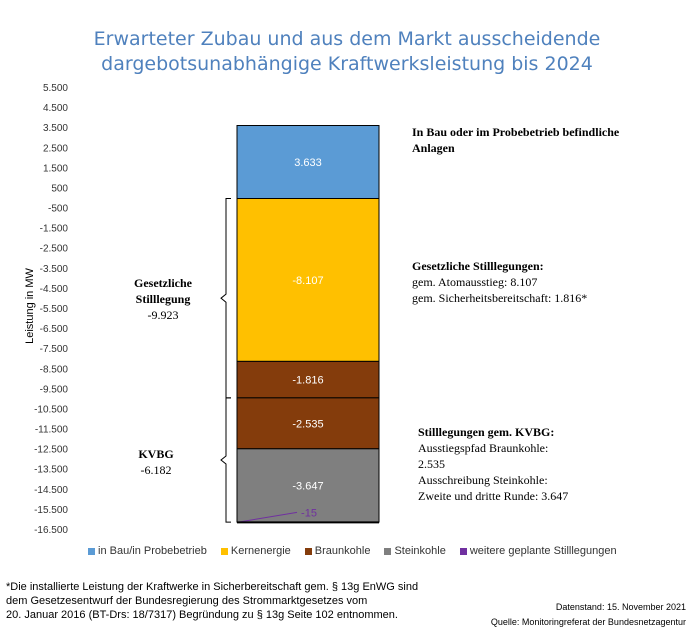  I want to click on annotation-kvbg-line3: Ausschreibung Steinkohle:, so click(483, 480).